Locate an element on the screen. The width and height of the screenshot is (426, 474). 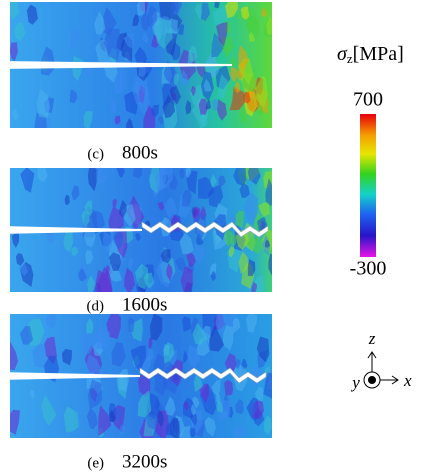
zigzag-crack is located at coordinates (203, 375).